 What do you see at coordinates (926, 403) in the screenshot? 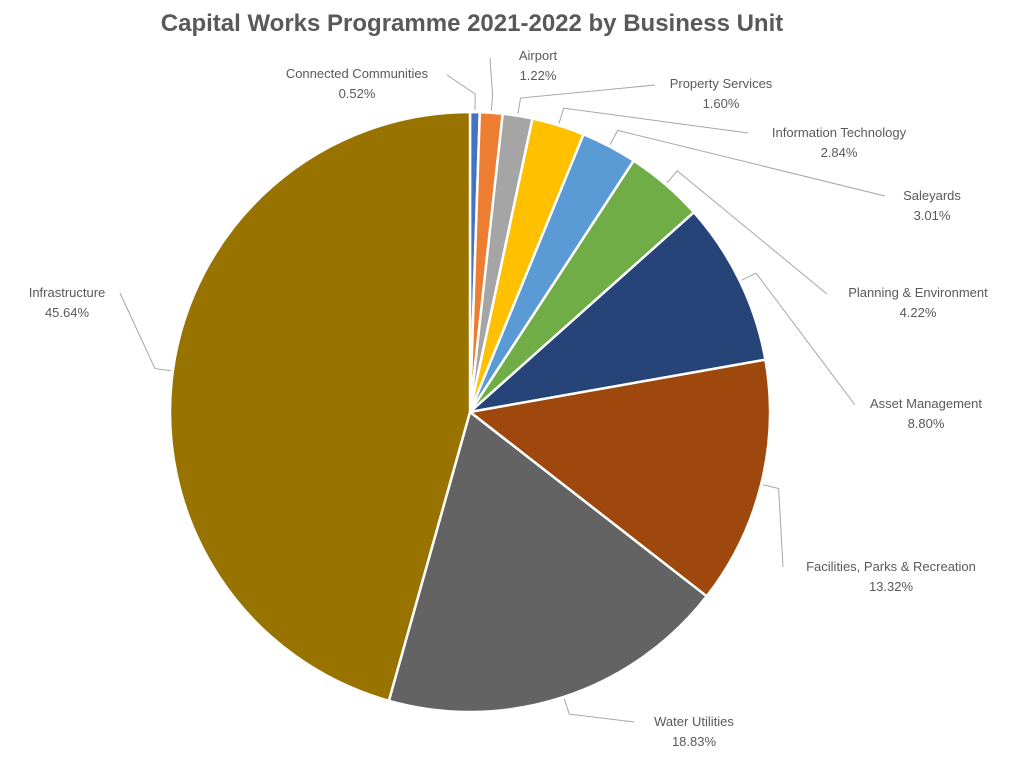
I see `slice-category-label: Asset Management` at bounding box center [926, 403].